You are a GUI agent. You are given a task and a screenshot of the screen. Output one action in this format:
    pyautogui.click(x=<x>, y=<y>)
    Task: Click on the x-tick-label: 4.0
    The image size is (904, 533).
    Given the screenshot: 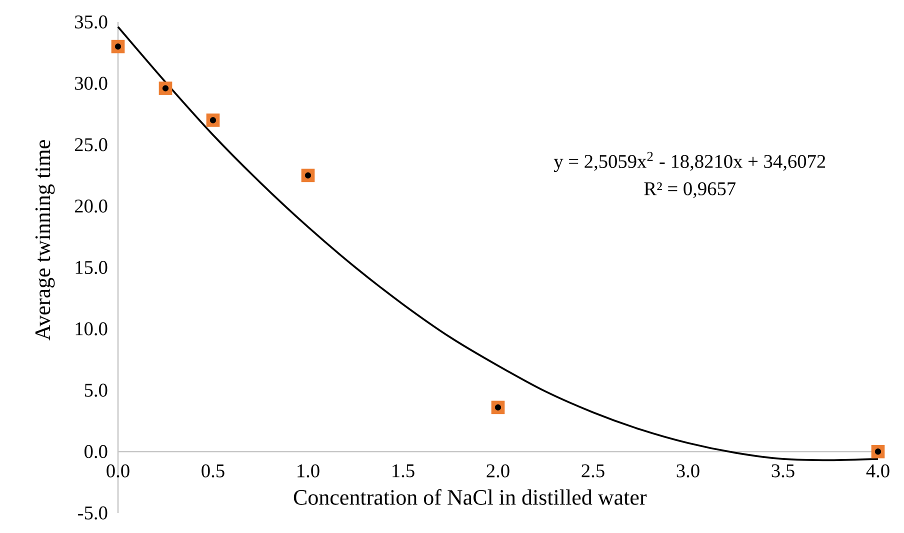 What is the action you would take?
    pyautogui.click(x=878, y=471)
    